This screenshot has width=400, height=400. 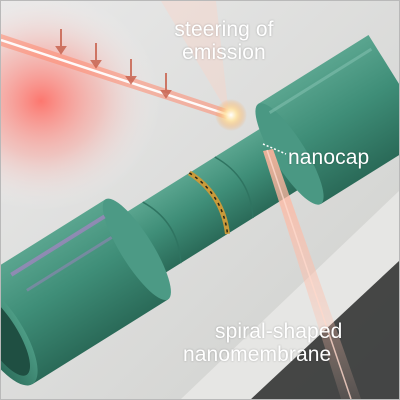 I want to click on steering-label: steering of emission, so click(x=224, y=41).